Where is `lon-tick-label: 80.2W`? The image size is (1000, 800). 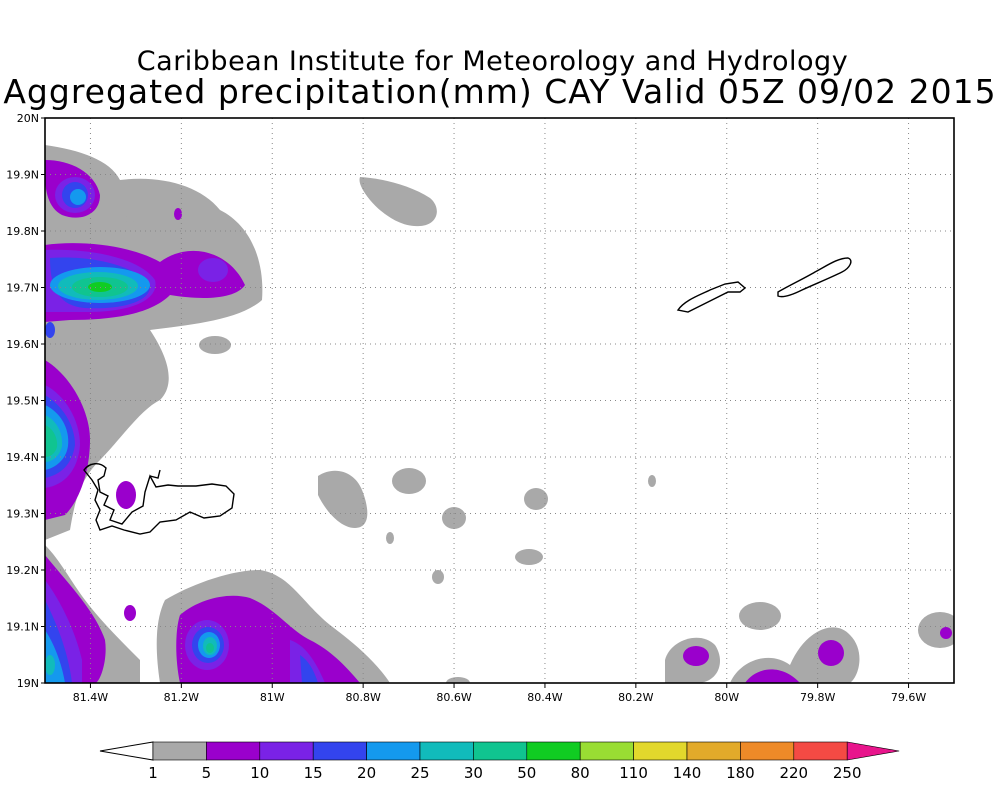 lon-tick-label: 80.2W is located at coordinates (635, 697).